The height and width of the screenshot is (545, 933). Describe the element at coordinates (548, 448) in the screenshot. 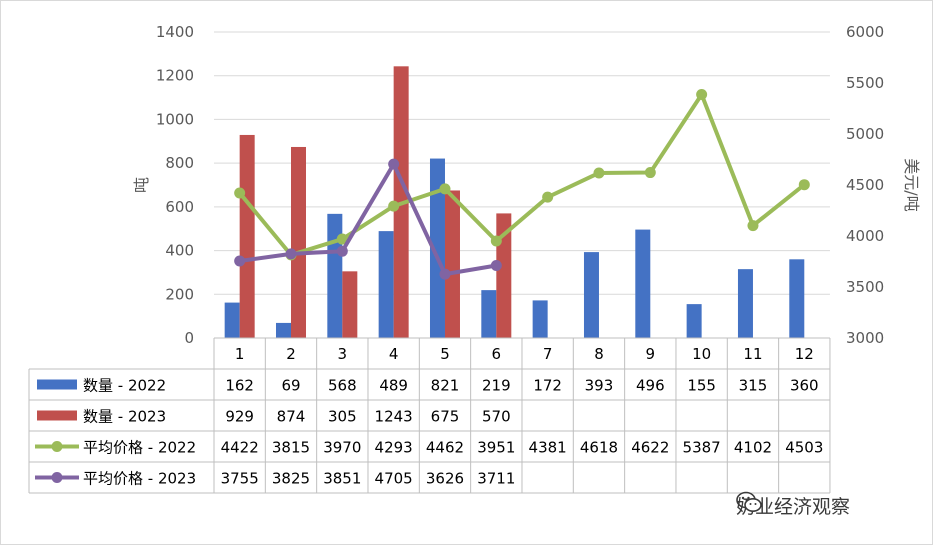

I see `data-label: 4381` at that location.